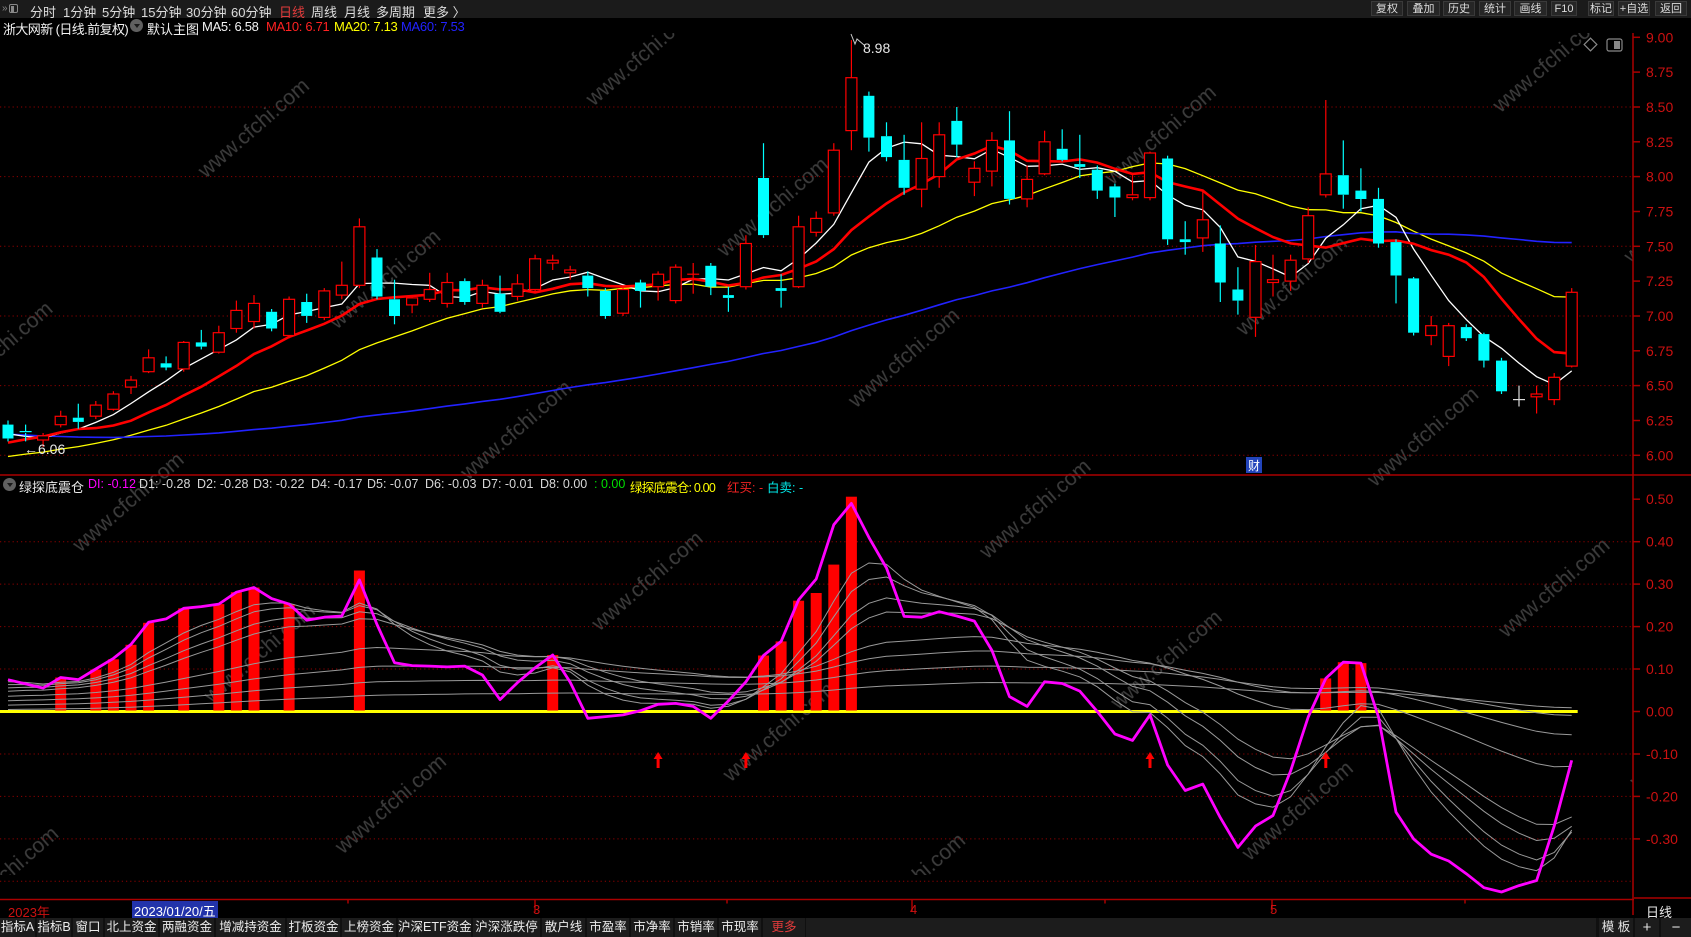 Image resolution: width=1691 pixels, height=937 pixels. Describe the element at coordinates (1659, 584) in the screenshot. I see `svg-text: 0.30` at that location.